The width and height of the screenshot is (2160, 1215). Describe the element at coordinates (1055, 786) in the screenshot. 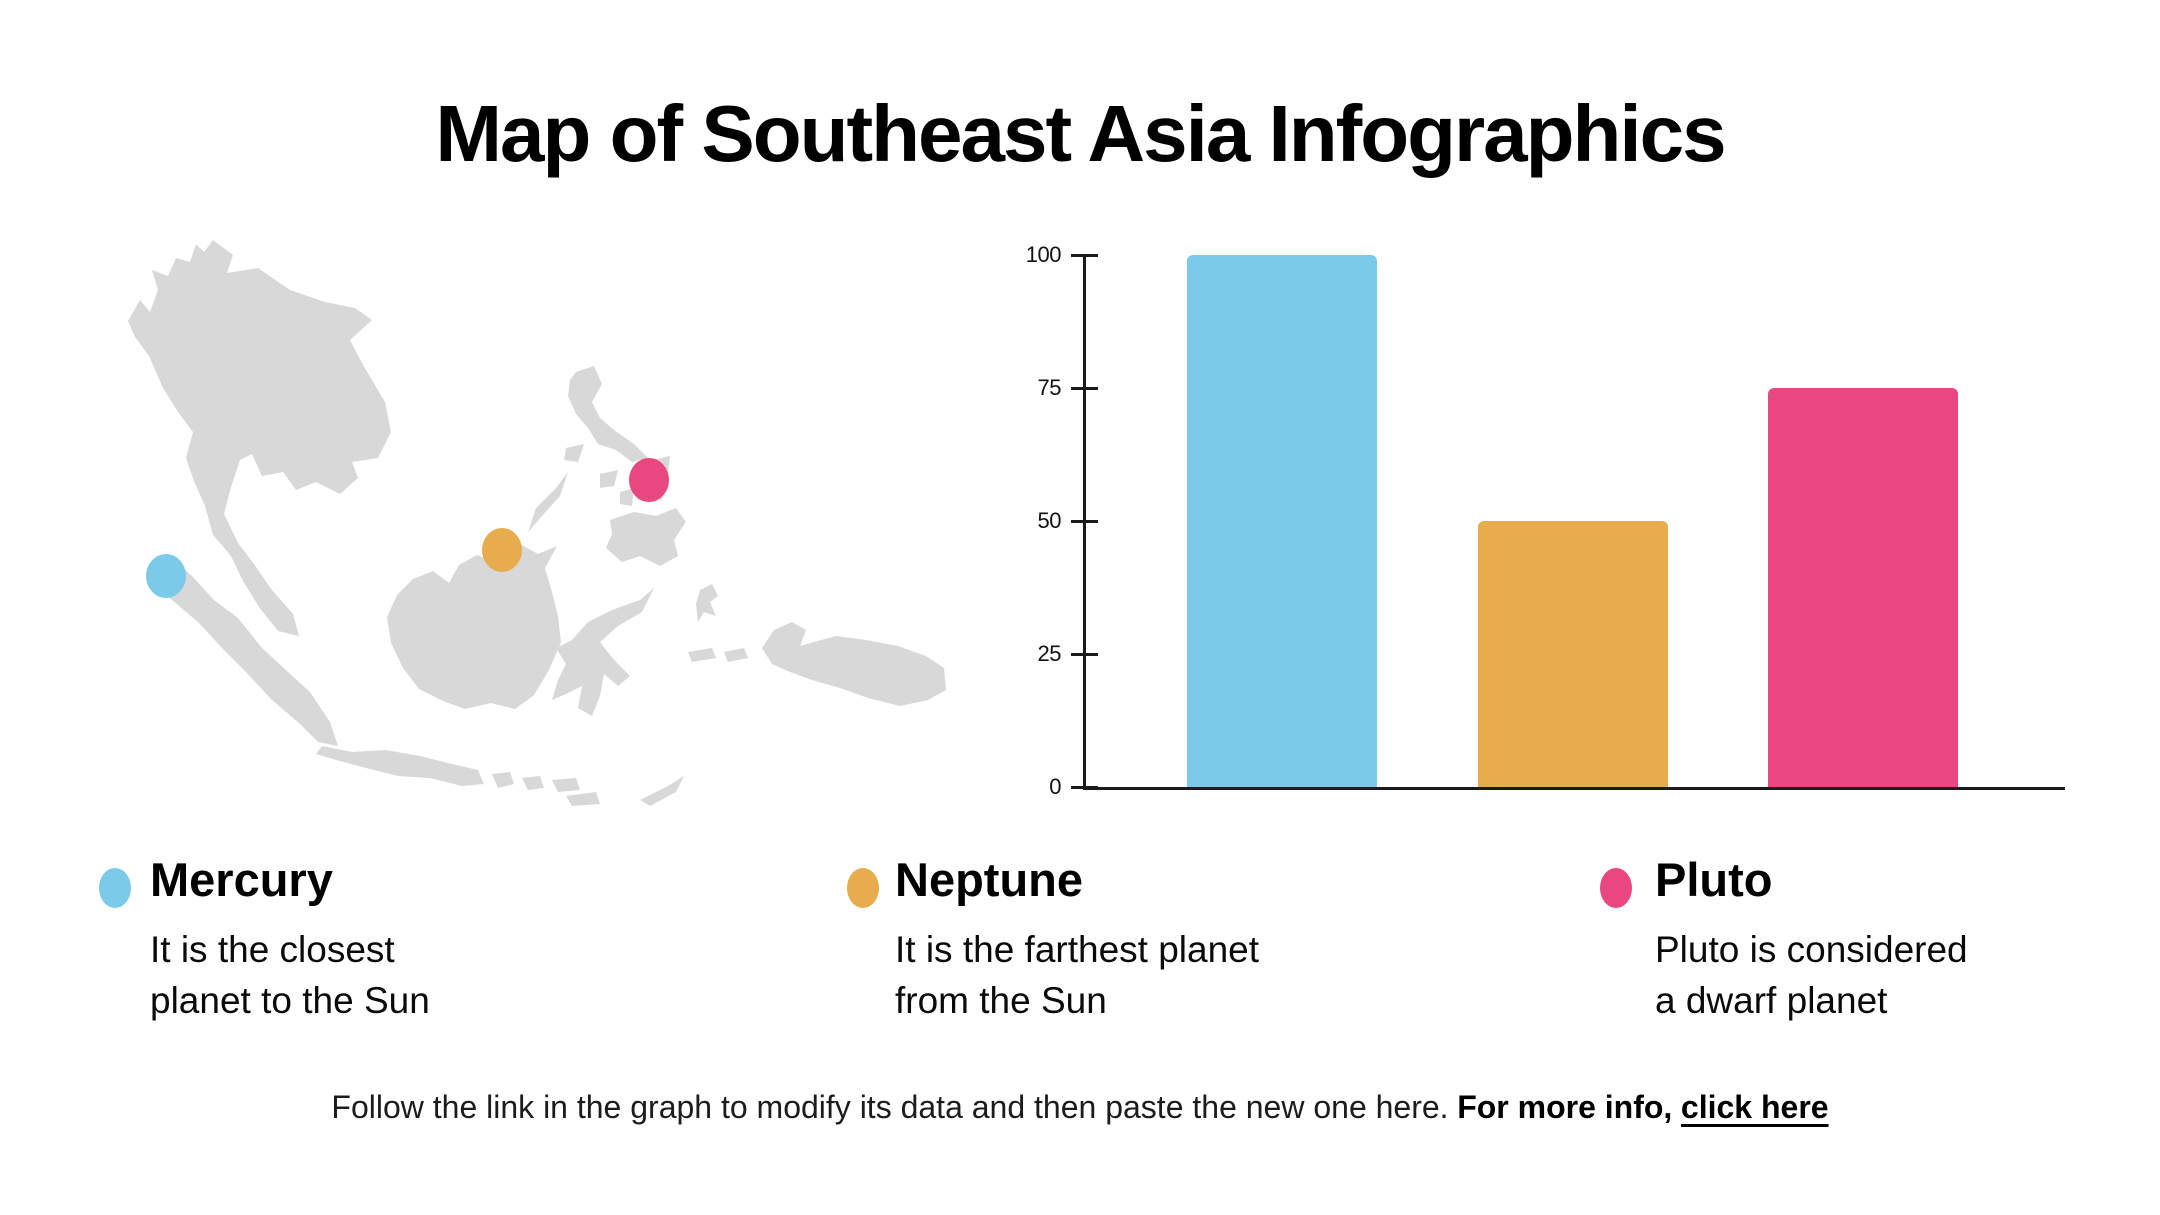

I see `tick-label-0: 0` at that location.